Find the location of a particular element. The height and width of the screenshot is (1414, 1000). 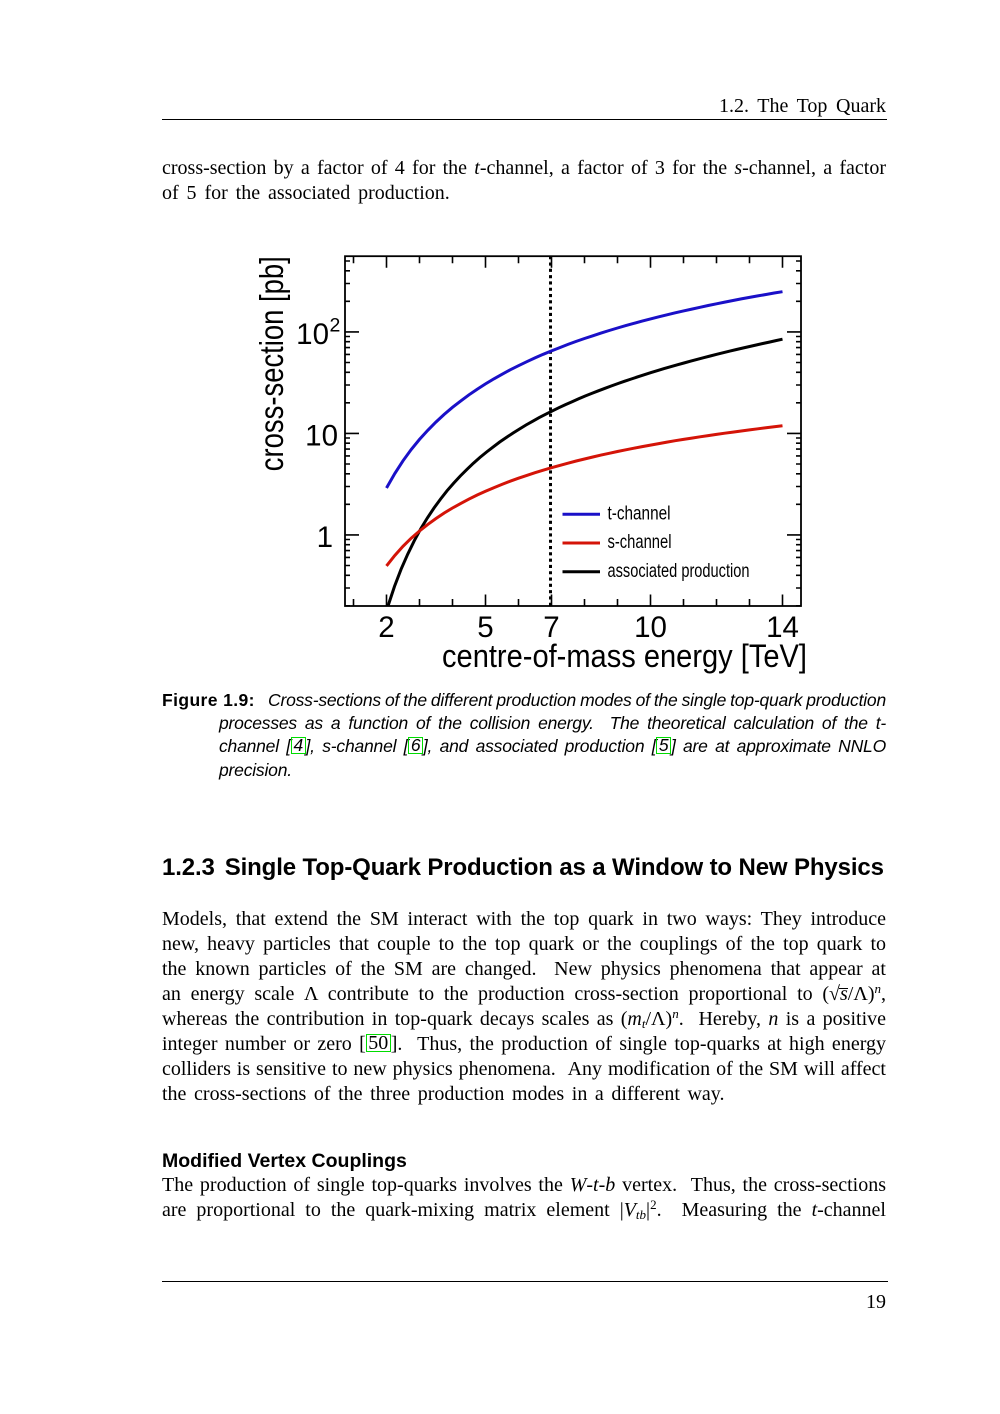

svg-text: 1 is located at coordinates (325, 537).